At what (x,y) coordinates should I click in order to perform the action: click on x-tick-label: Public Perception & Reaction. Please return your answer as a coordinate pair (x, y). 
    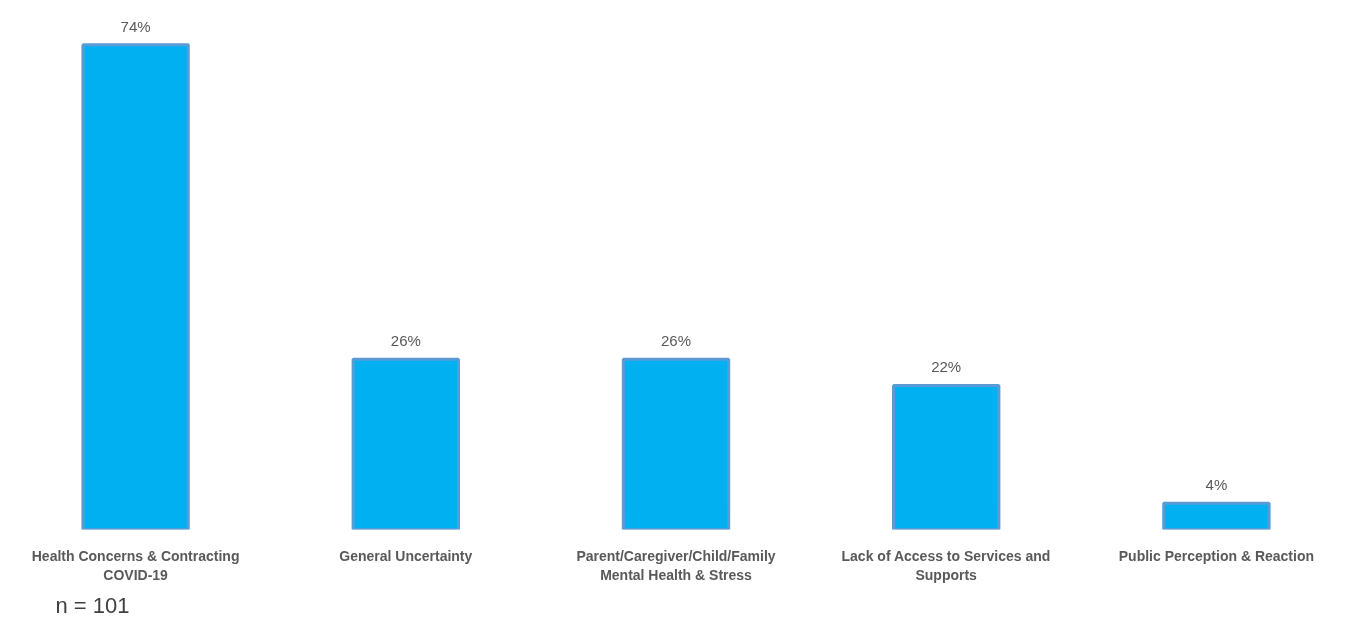
    Looking at the image, I should click on (1216, 555).